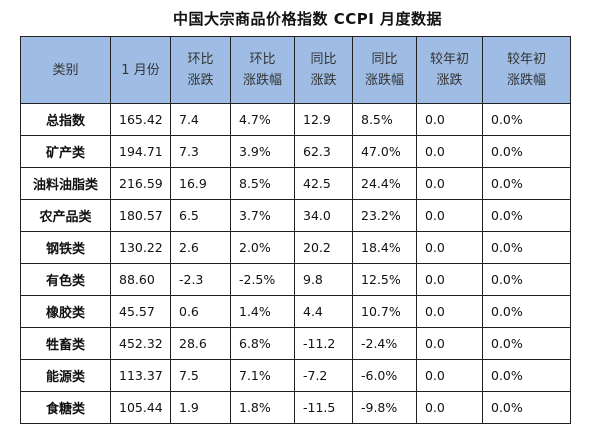 This screenshot has width=615, height=448. I want to click on header-line: 1 月份, so click(140, 70).